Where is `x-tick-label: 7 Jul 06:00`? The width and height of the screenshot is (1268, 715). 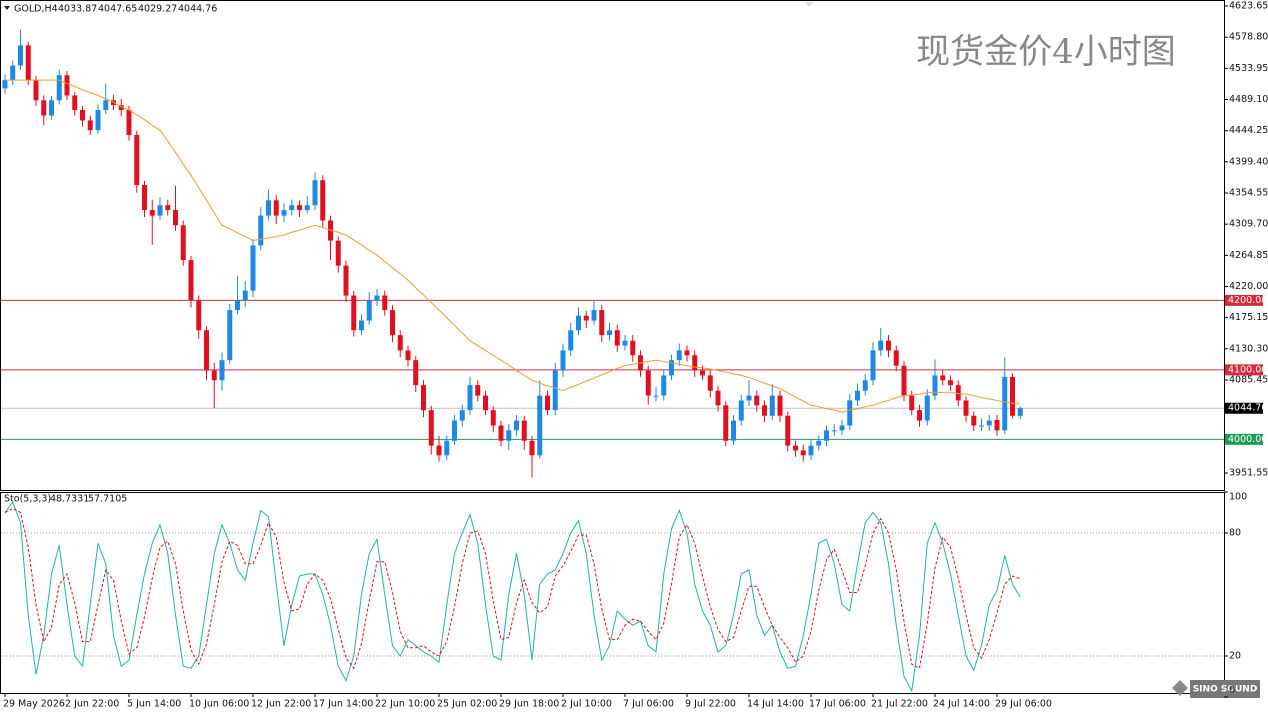 x-tick-label: 7 Jul 06:00 is located at coordinates (648, 704).